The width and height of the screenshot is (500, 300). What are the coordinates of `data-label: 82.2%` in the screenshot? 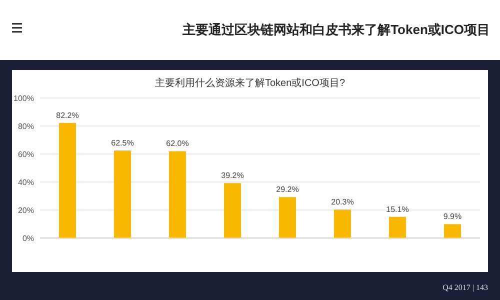 It's located at (67, 115).